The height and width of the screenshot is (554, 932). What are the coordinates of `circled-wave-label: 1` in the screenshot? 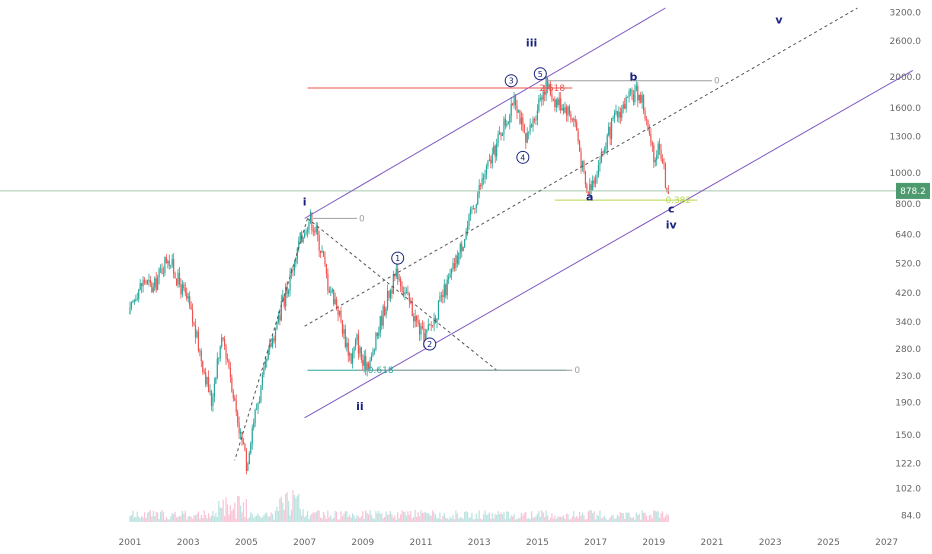 It's located at (398, 258).